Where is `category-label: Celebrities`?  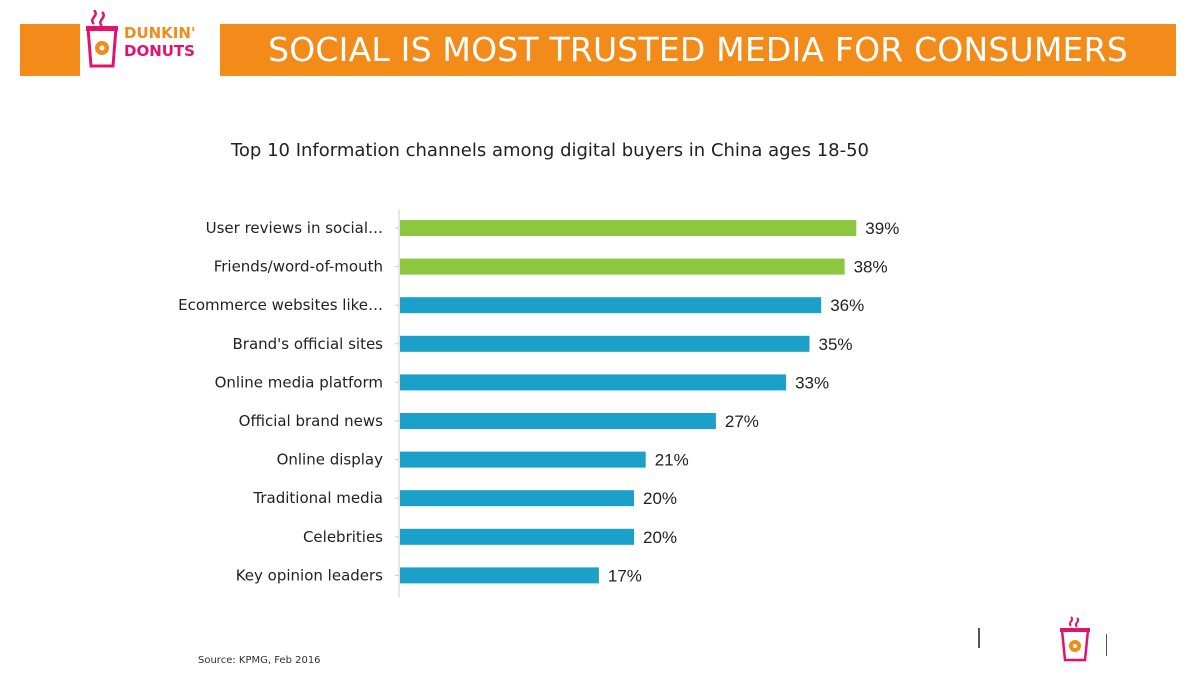
category-label: Celebrities is located at coordinates (343, 537).